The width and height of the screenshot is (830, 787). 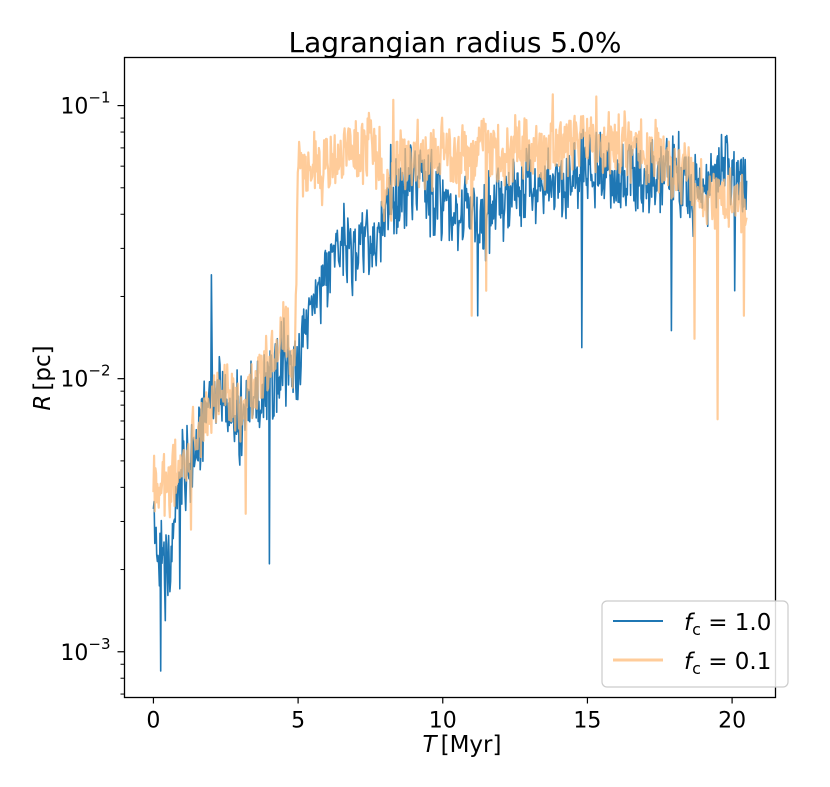 What do you see at coordinates (298, 721) in the screenshot?
I see `x-tick-label: 5` at bounding box center [298, 721].